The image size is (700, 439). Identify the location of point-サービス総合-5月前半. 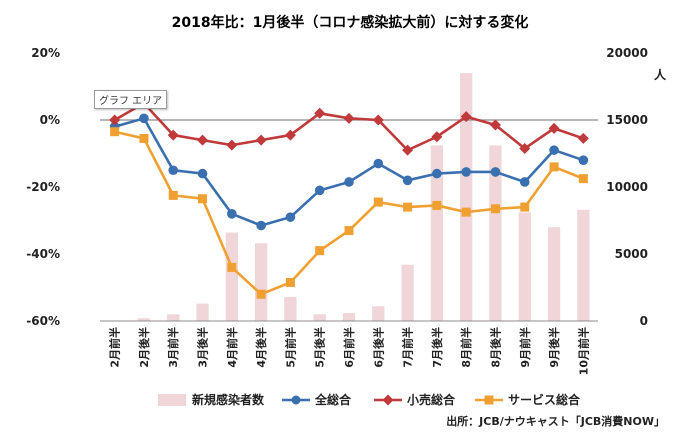
(290, 282).